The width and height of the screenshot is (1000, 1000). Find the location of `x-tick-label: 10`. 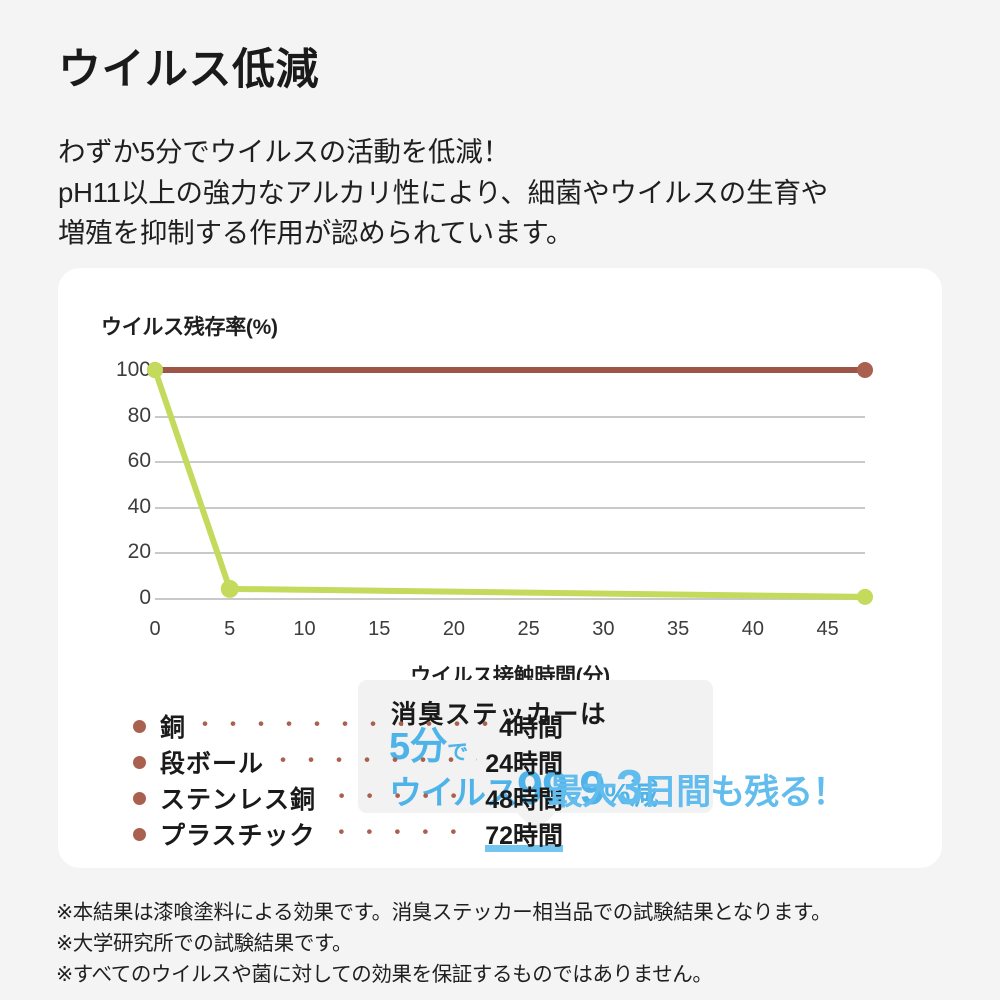

x-tick-label: 10 is located at coordinates (304, 629).